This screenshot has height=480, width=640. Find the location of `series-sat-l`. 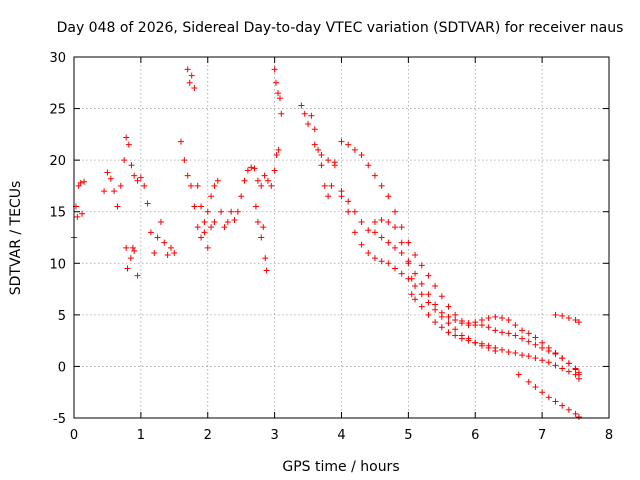

series-sat-l is located at coordinates (393, 249).